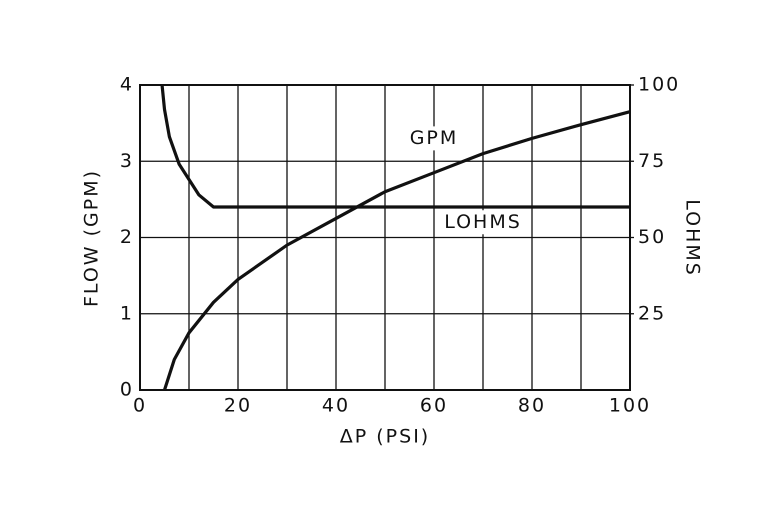 The height and width of the screenshot is (520, 780). Describe the element at coordinates (127, 85) in the screenshot. I see `y-tick-label: 4` at that location.